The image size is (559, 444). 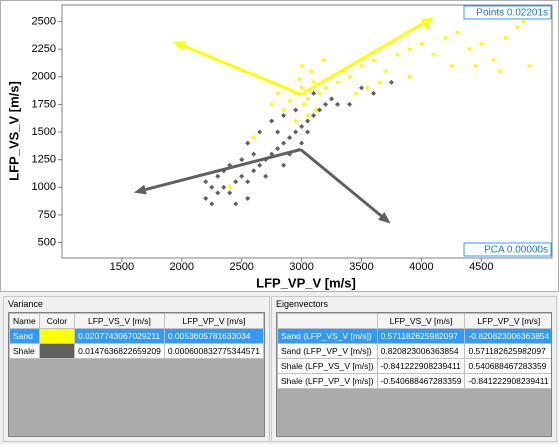 I want to click on table-cell: Sand (LFP_VS_V [m/s]), so click(x=327, y=336).